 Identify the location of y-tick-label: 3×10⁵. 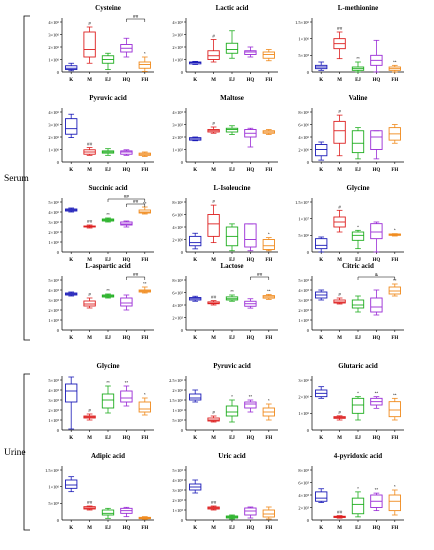
(53, 400).